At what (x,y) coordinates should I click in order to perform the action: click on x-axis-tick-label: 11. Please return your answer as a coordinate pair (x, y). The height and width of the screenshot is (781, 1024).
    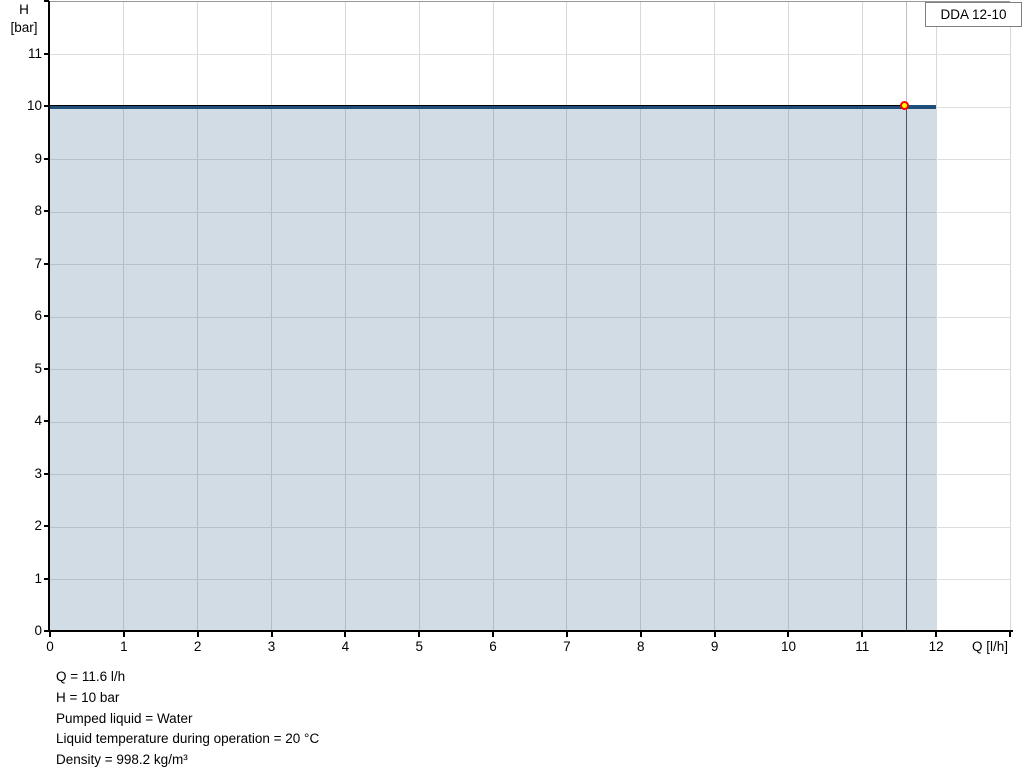
    Looking at the image, I should click on (862, 646).